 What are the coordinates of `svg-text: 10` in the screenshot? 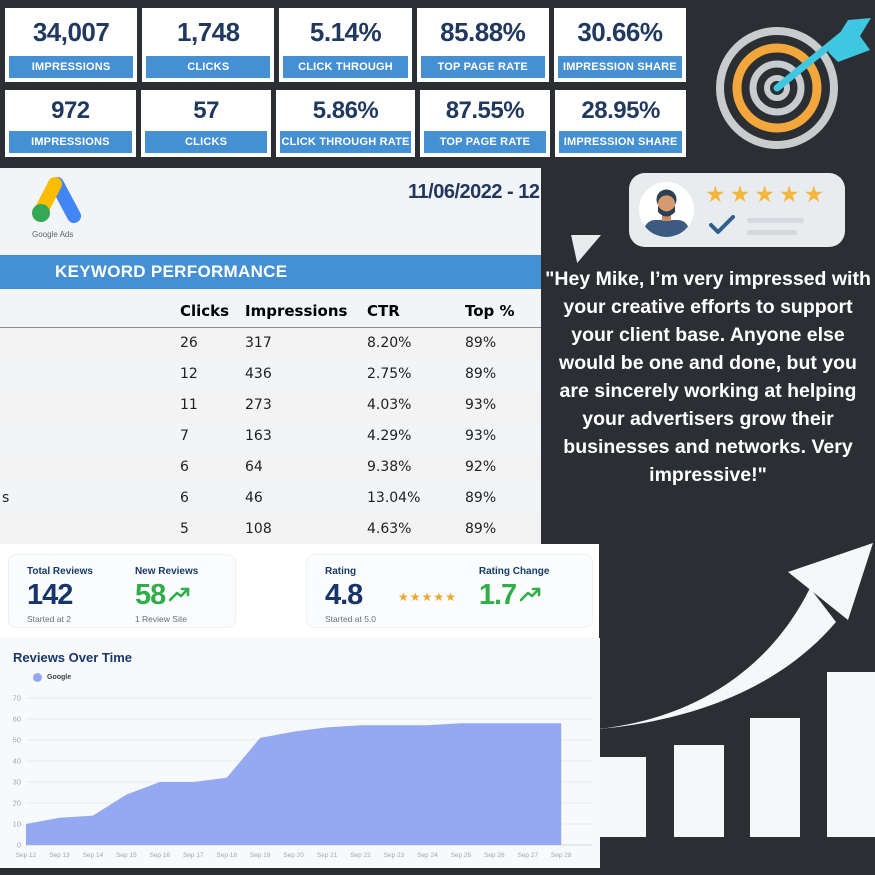 It's located at (17, 824).